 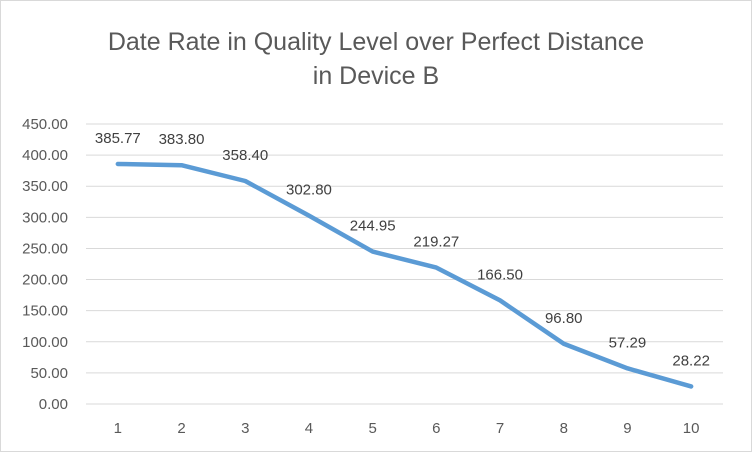 I want to click on x-axis-ticks: 1 2 3 4 5 6 7 8 9 10, so click(x=407, y=428).